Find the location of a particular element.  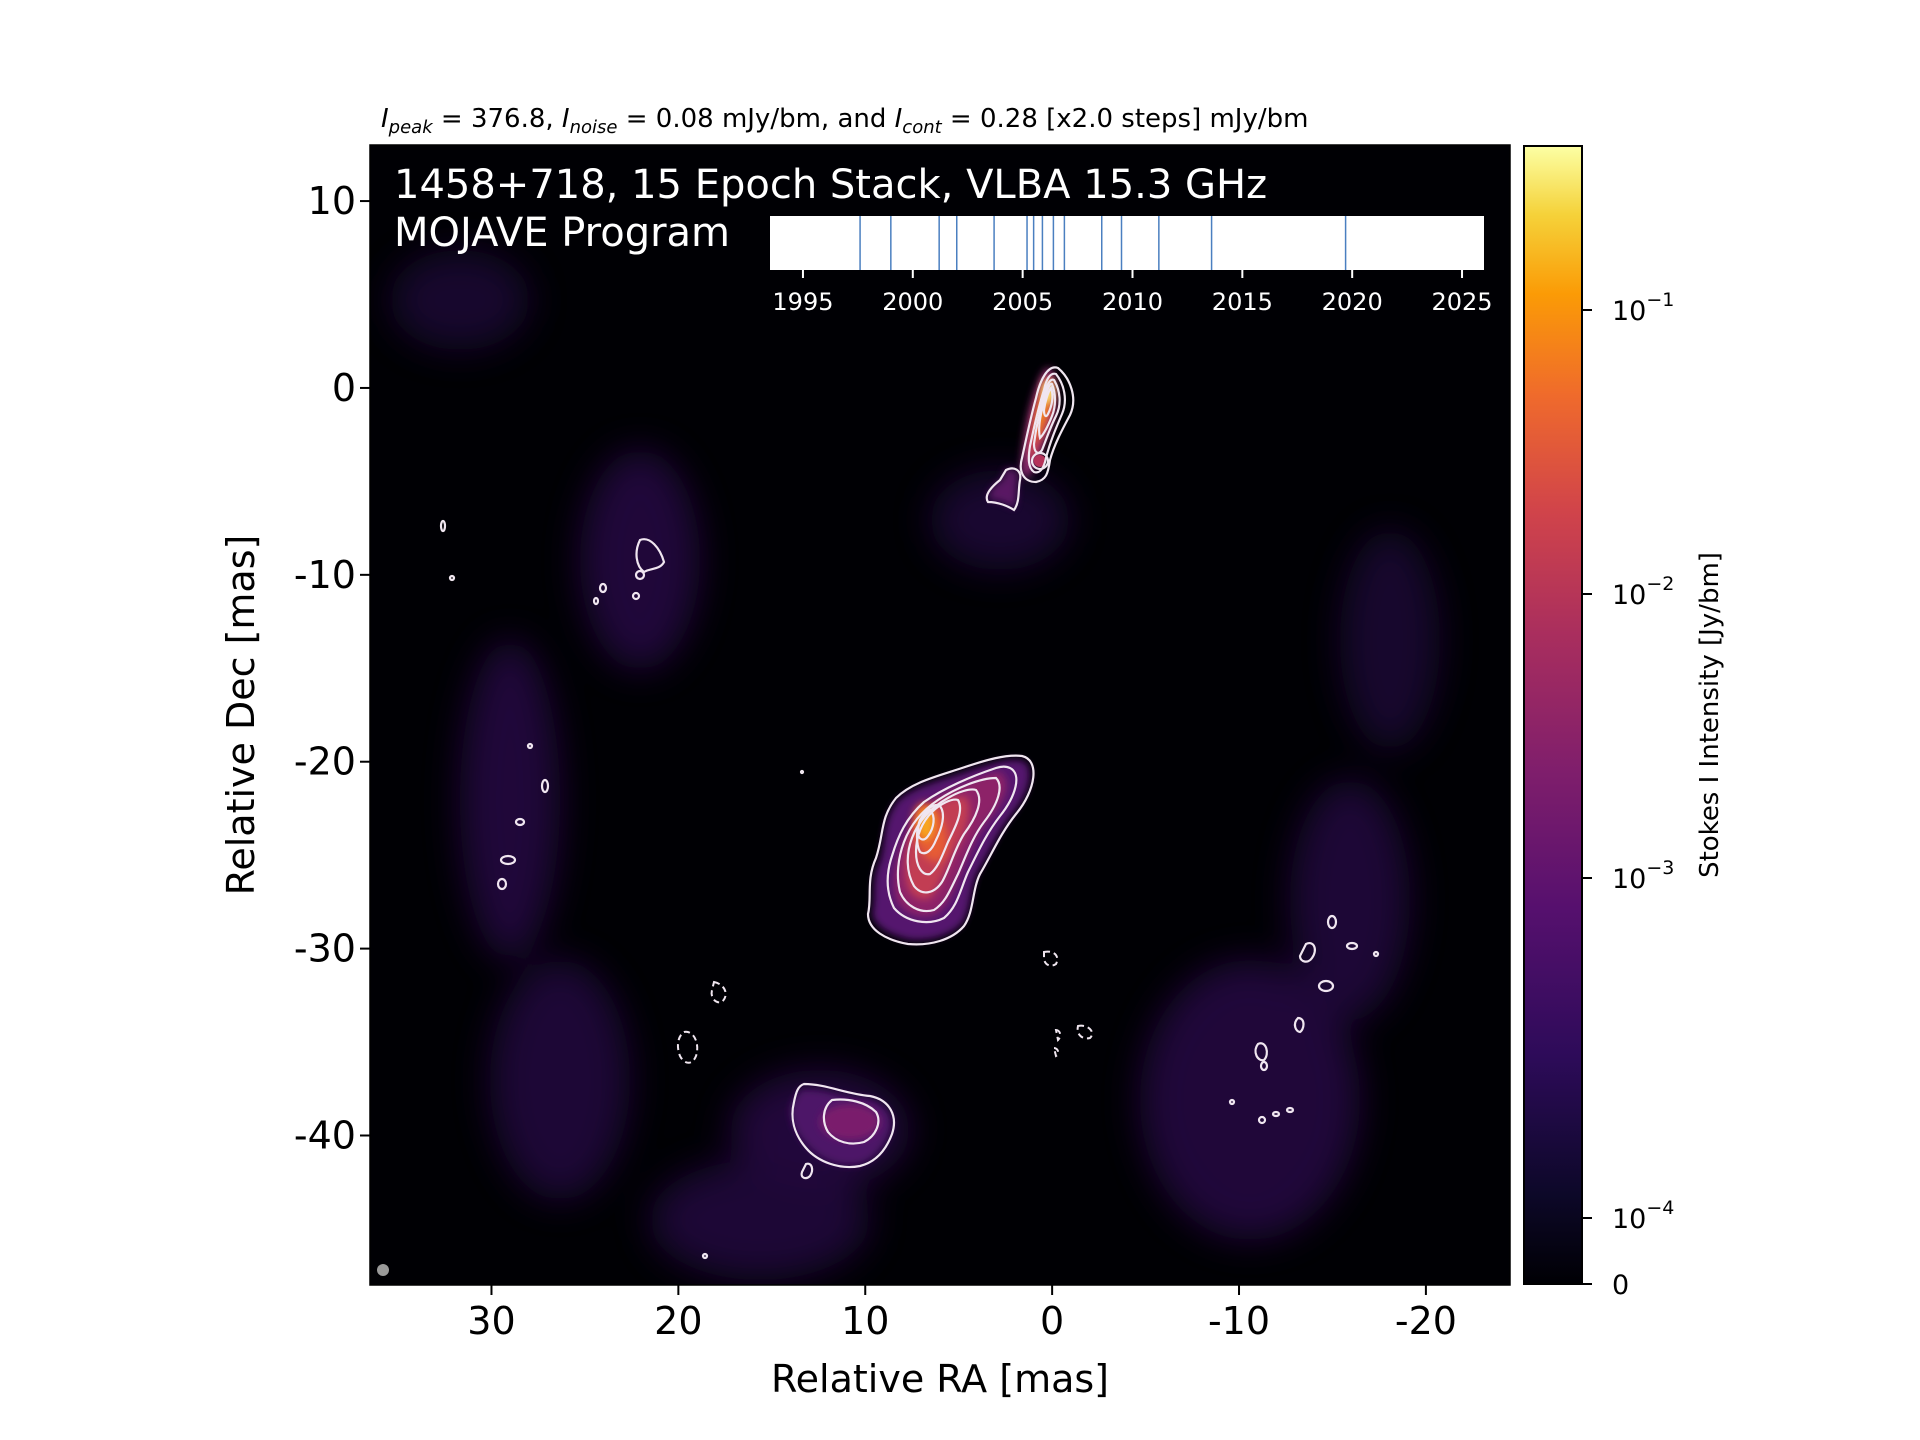

y-tick-label: -20 is located at coordinates (325, 762).